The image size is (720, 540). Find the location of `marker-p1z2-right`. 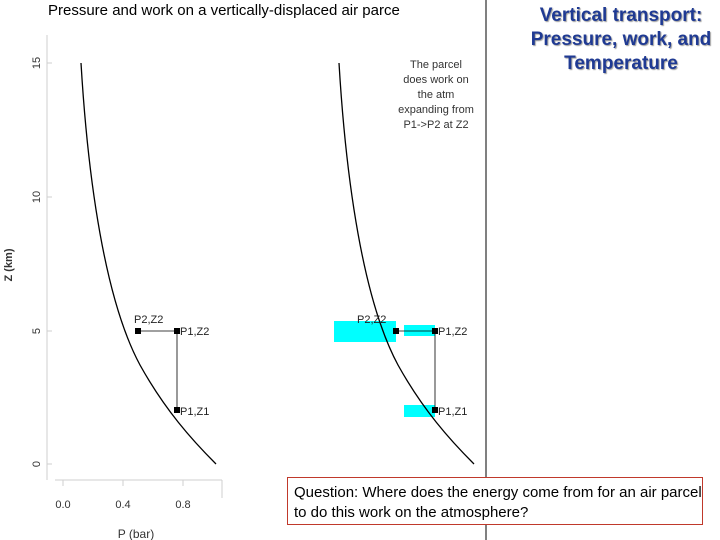

marker-p1z2-right is located at coordinates (435, 331).